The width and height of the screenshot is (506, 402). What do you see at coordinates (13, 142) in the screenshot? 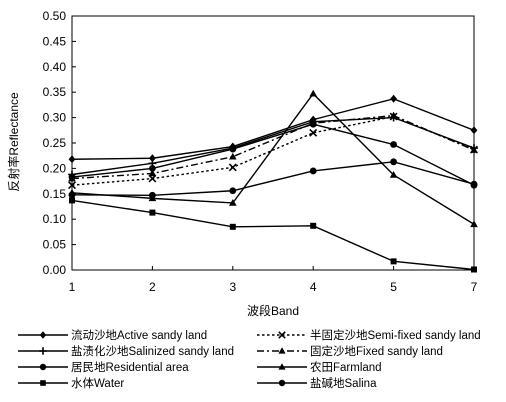
I see `y-axis-title: 反射率Reflectance` at bounding box center [13, 142].